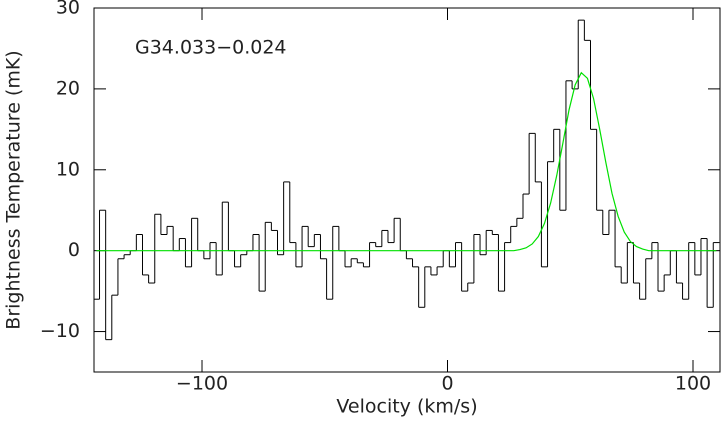  What do you see at coordinates (74, 250) in the screenshot?
I see `y-tick-label: 0` at bounding box center [74, 250].